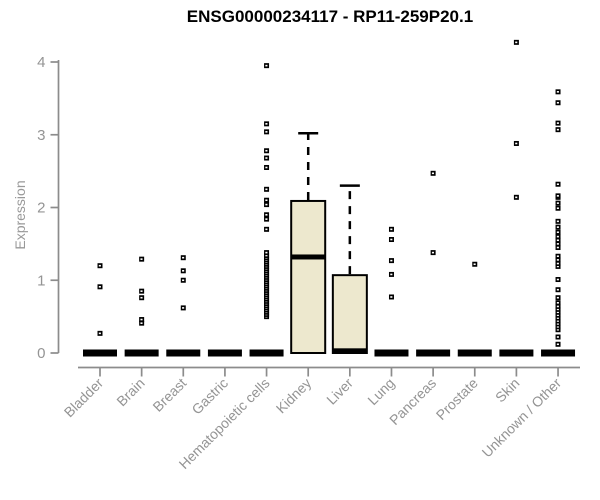 The width and height of the screenshot is (600, 500). I want to click on x-tick-label: Liver, so click(339, 391).